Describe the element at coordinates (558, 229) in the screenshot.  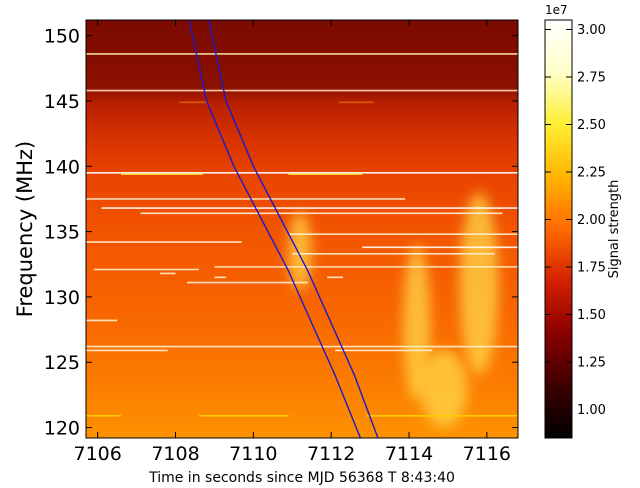
I see `colorbar-gradient` at that location.